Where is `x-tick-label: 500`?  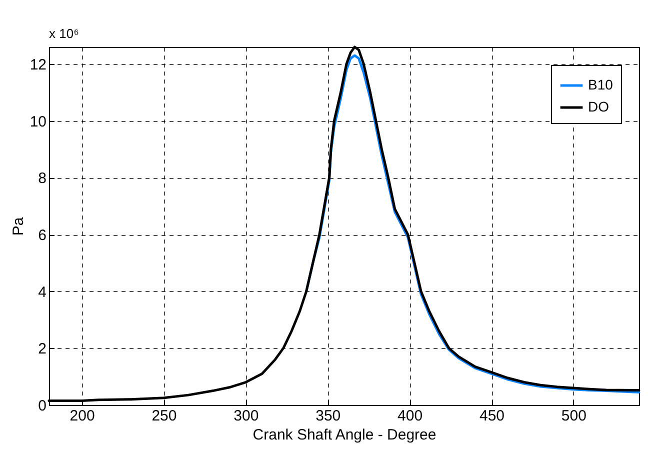
x-tick-label: 500 is located at coordinates (573, 416).